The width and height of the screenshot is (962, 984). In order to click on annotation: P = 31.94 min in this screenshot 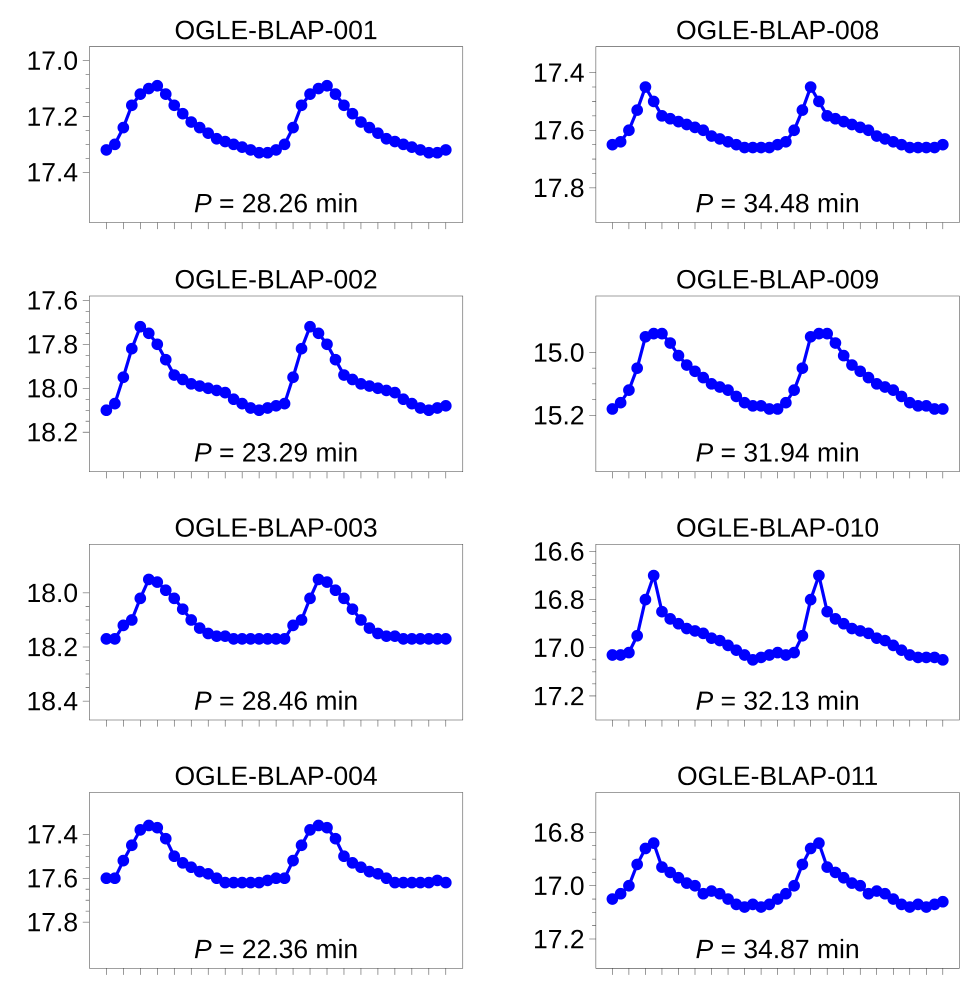, I will do `click(777, 452)`.